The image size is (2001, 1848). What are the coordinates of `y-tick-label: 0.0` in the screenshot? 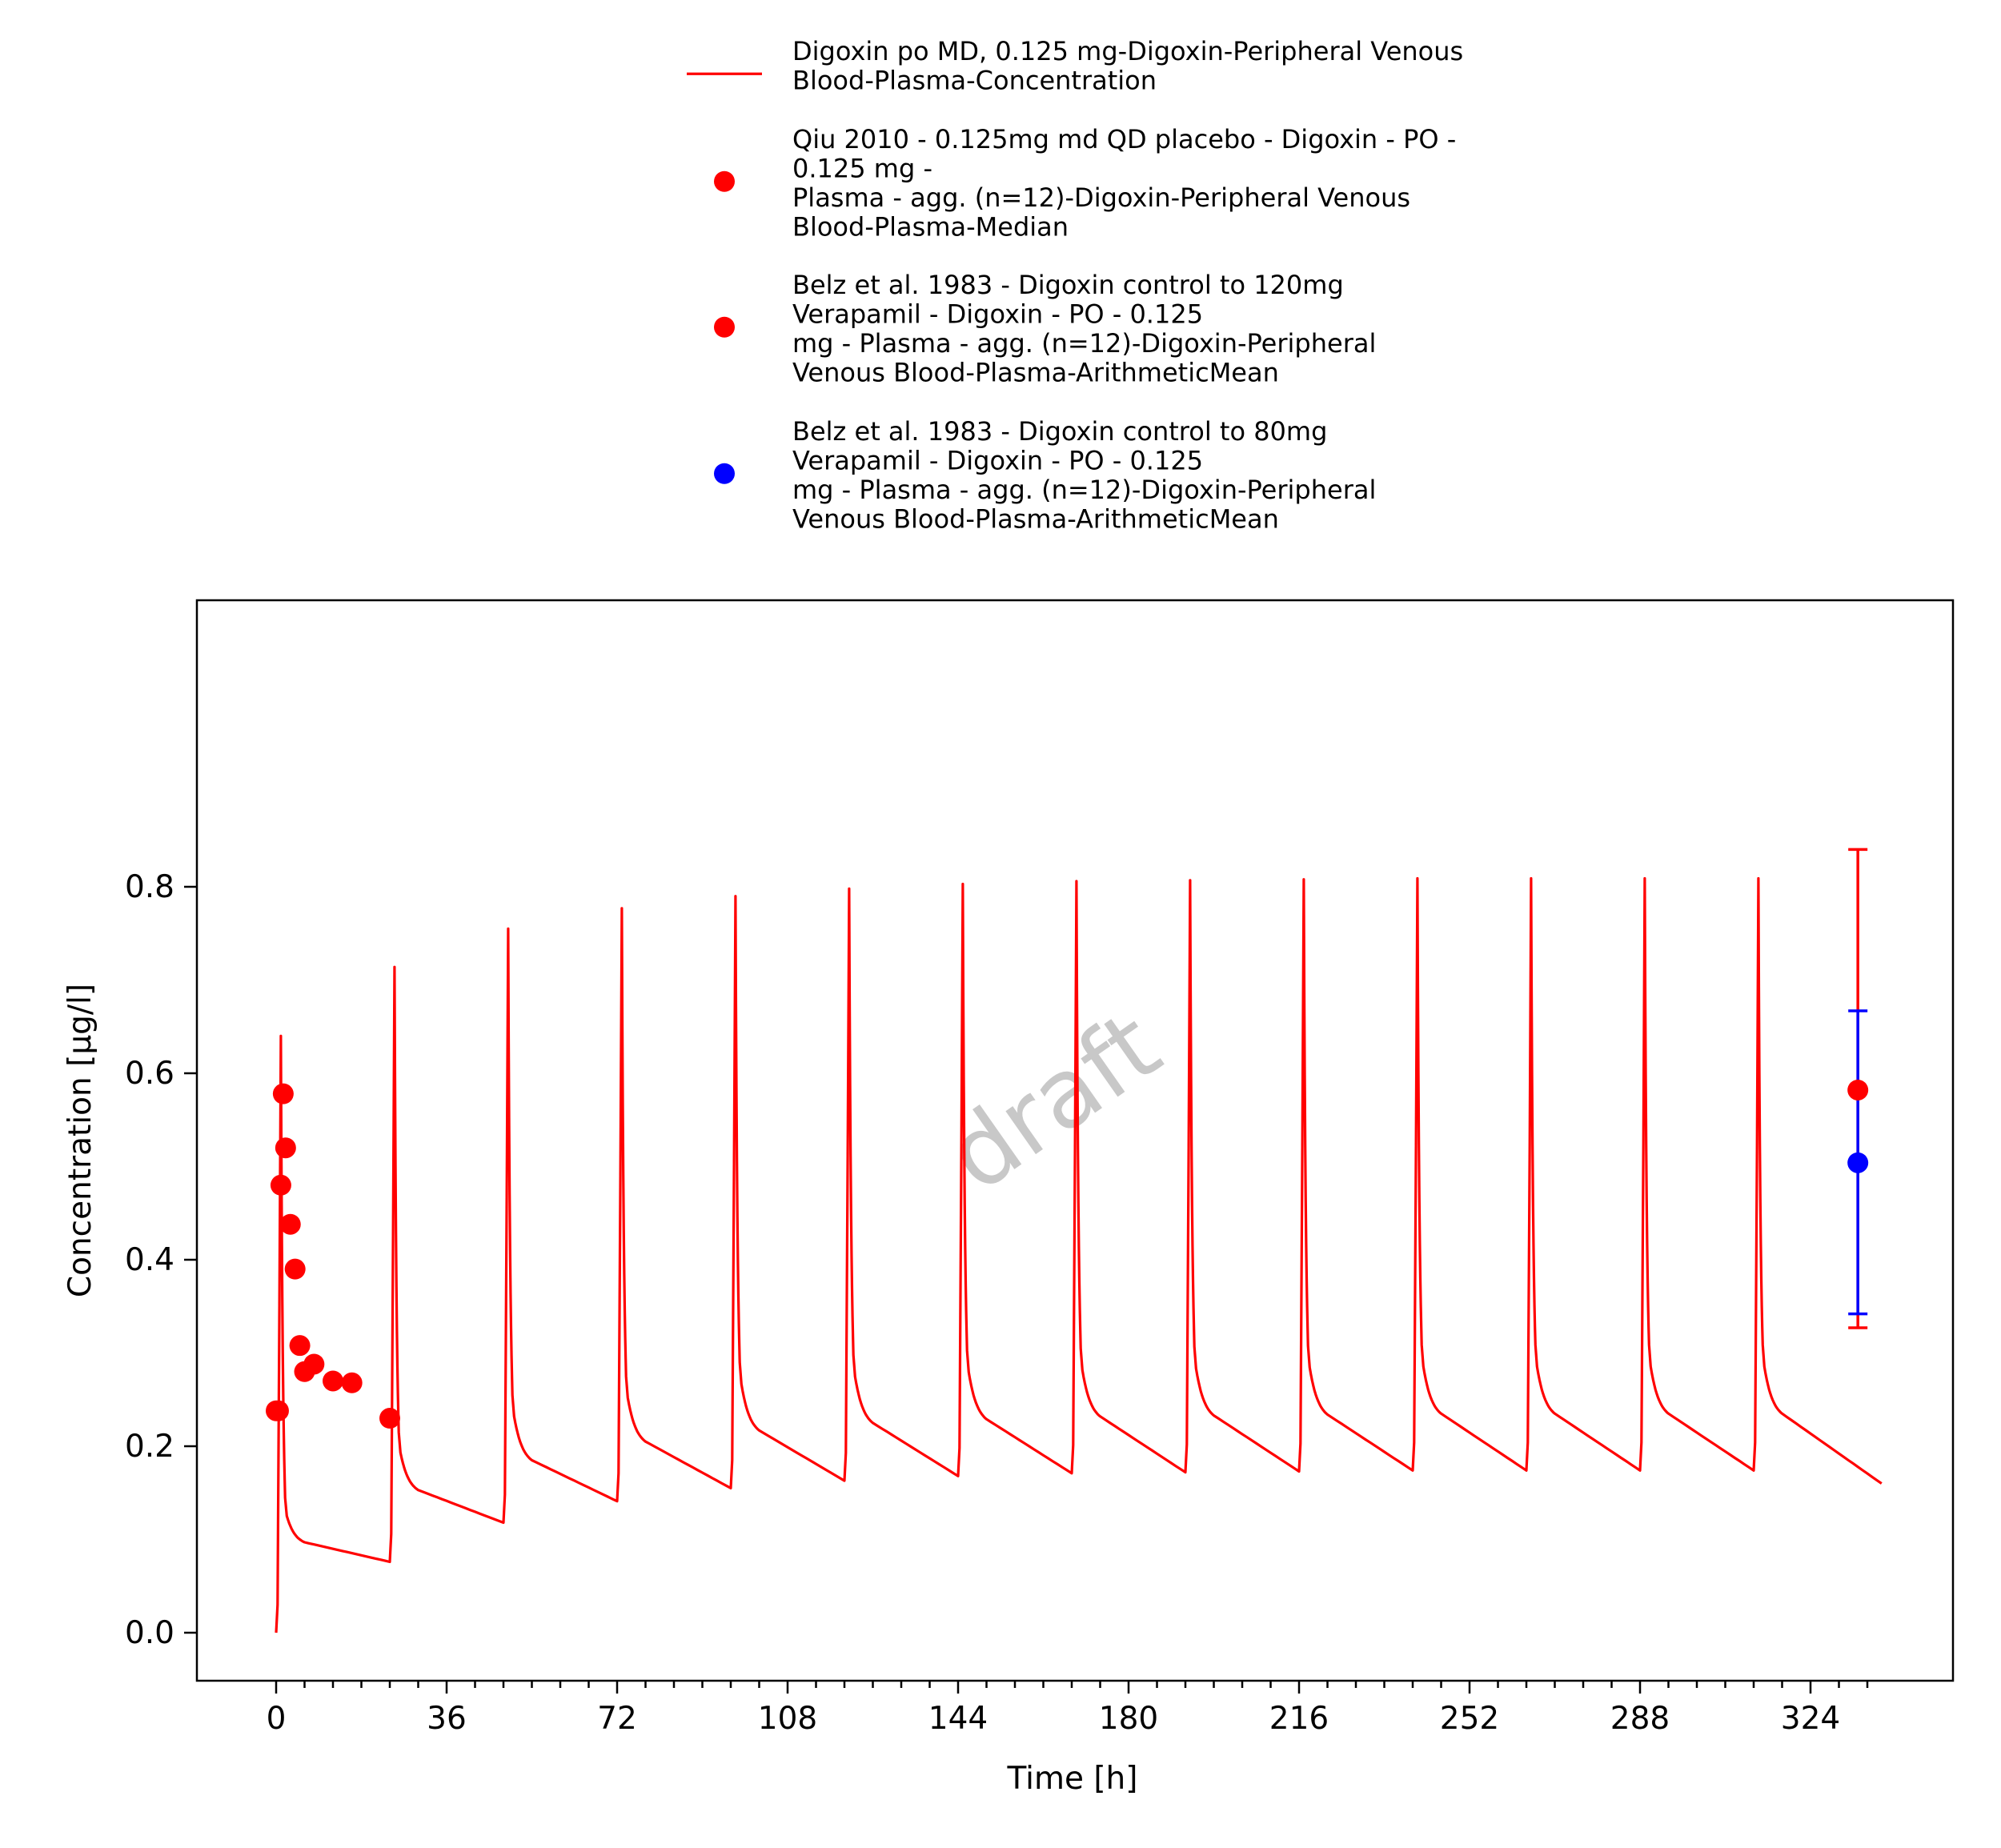 It's located at (149, 1633).